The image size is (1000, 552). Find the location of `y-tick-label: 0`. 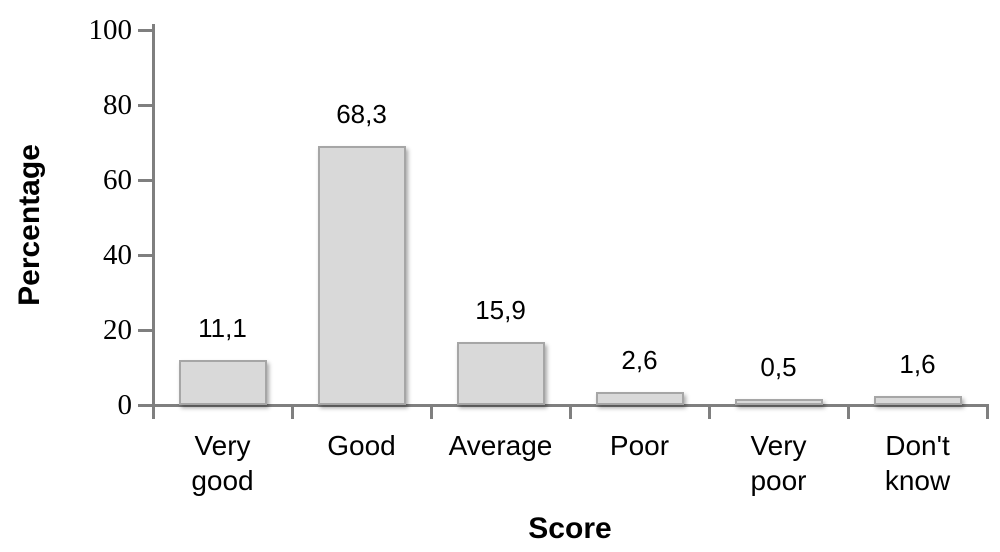

y-tick-label: 0 is located at coordinates (125, 405).